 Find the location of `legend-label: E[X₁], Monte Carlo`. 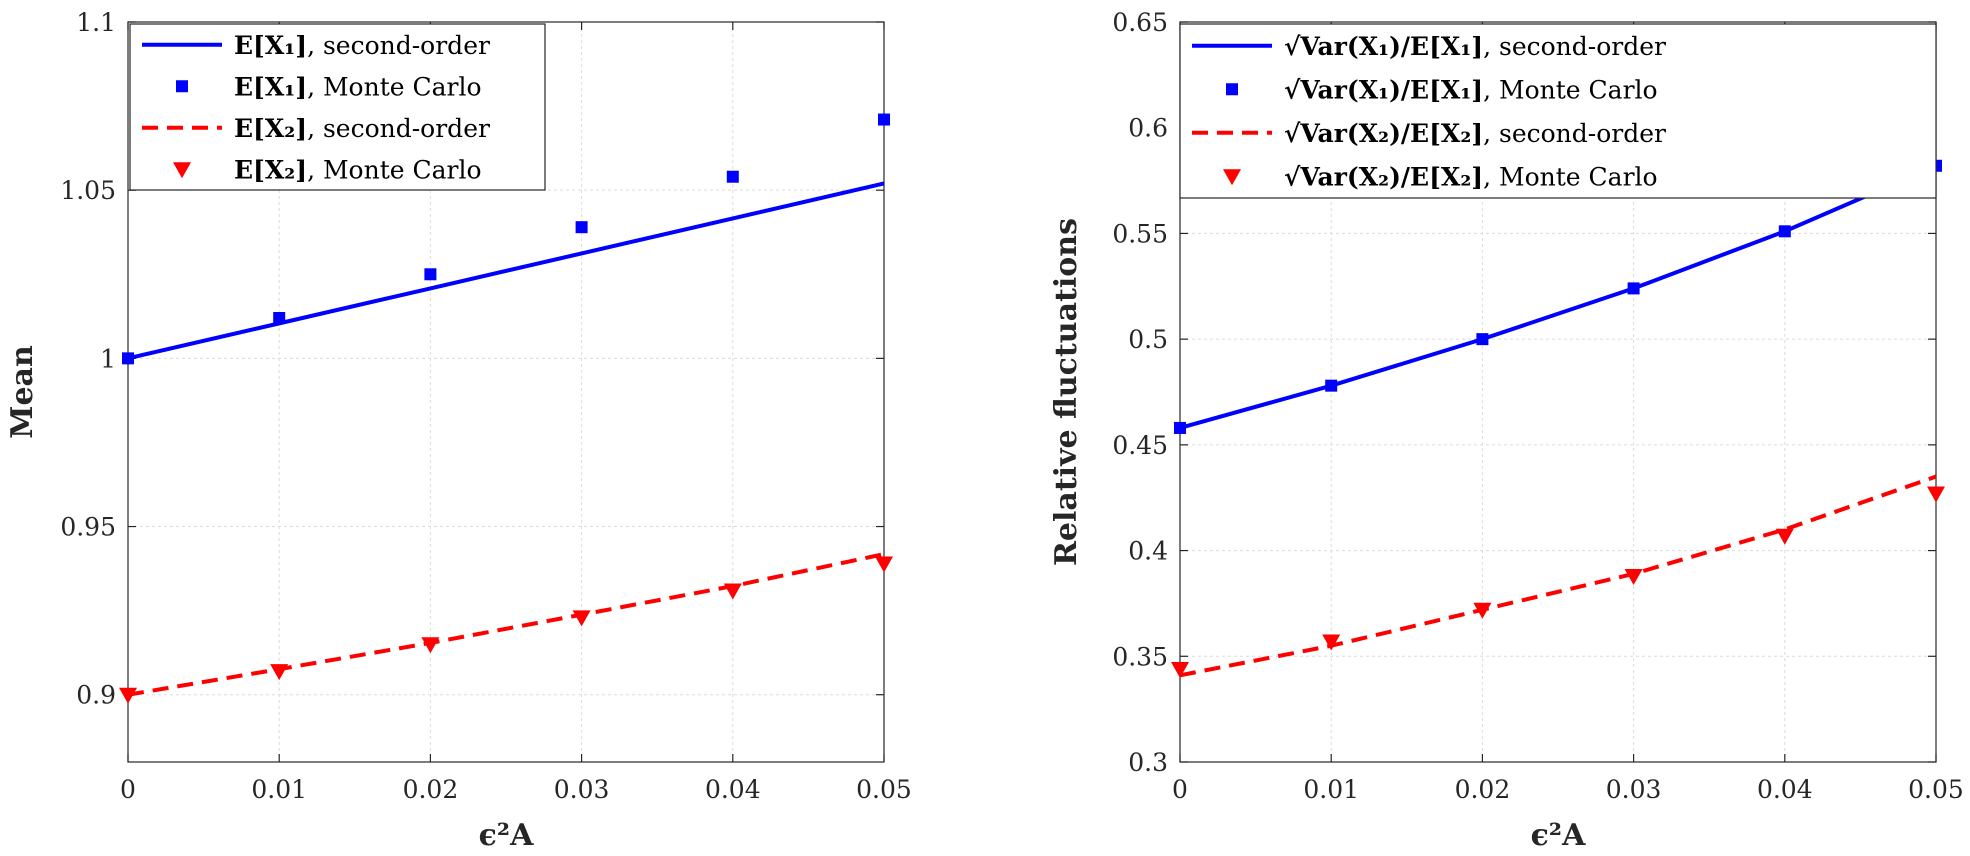

legend-label: E[X₁], Monte Carlo is located at coordinates (358, 86).